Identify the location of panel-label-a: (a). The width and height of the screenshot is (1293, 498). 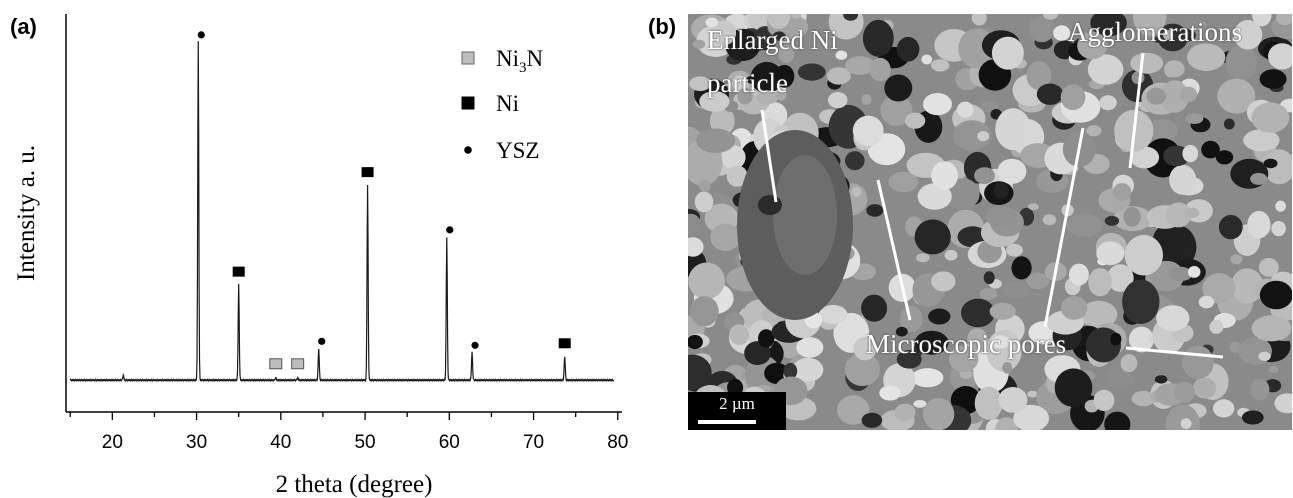
(23, 26).